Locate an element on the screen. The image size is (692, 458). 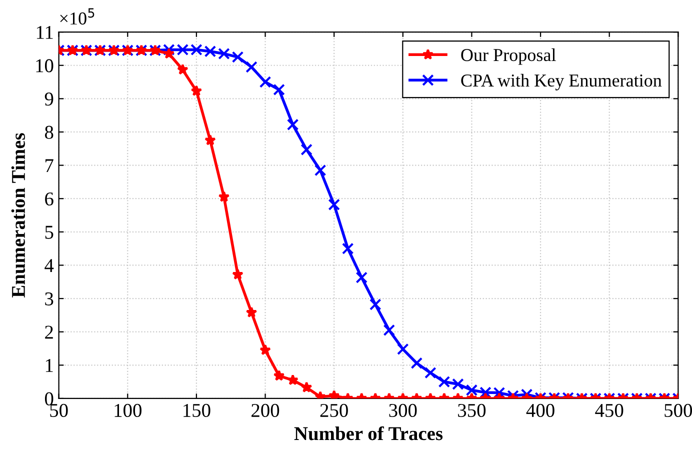
y-tick-label: 0 is located at coordinates (49, 399).